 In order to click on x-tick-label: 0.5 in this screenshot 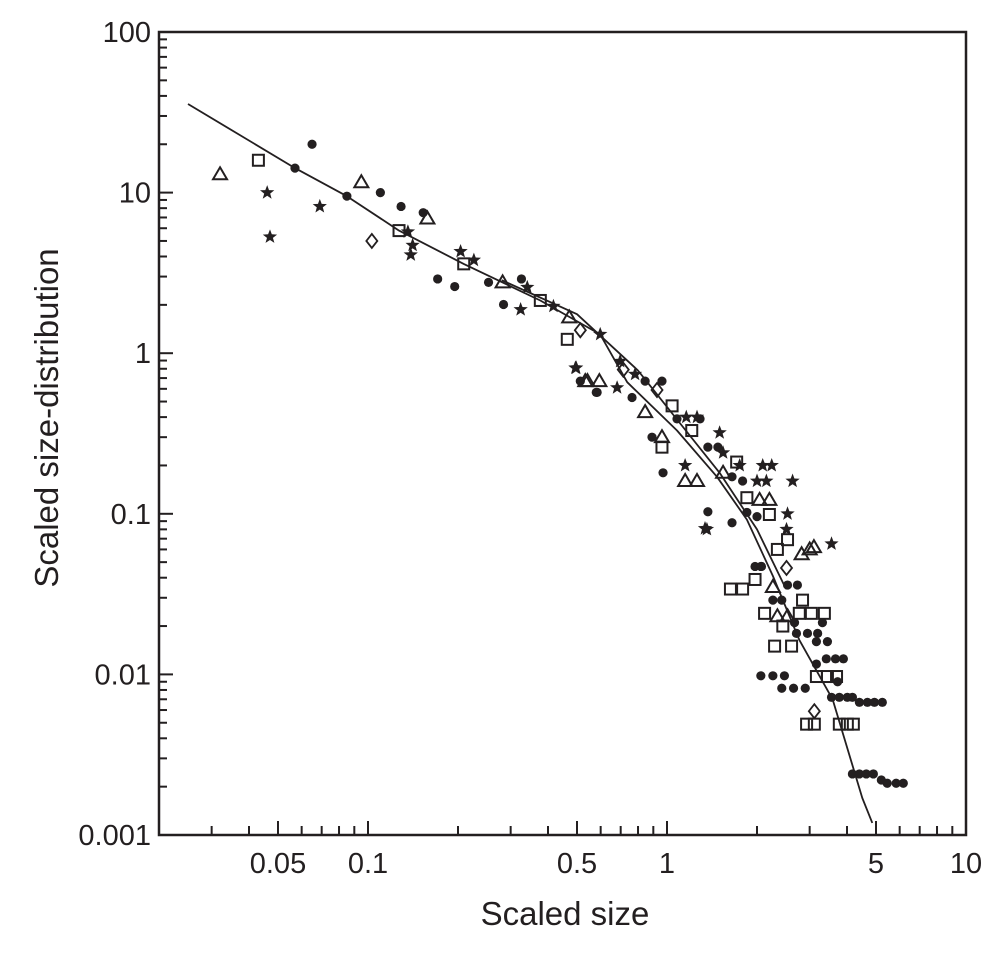, I will do `click(577, 864)`.